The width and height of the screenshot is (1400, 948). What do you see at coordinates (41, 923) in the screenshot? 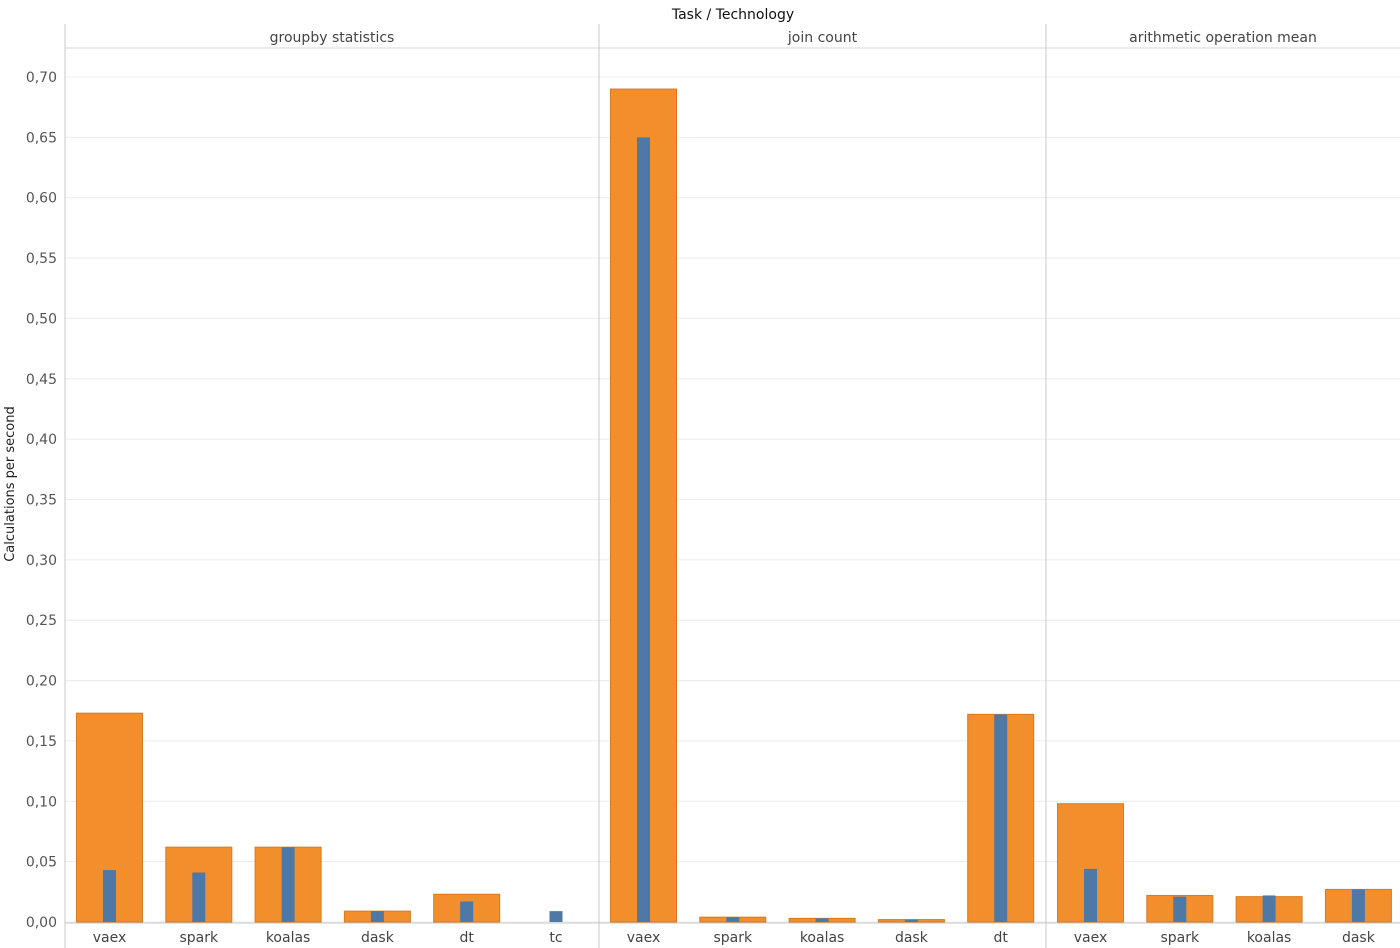
I see `y-tick-label: 0,00` at bounding box center [41, 923].